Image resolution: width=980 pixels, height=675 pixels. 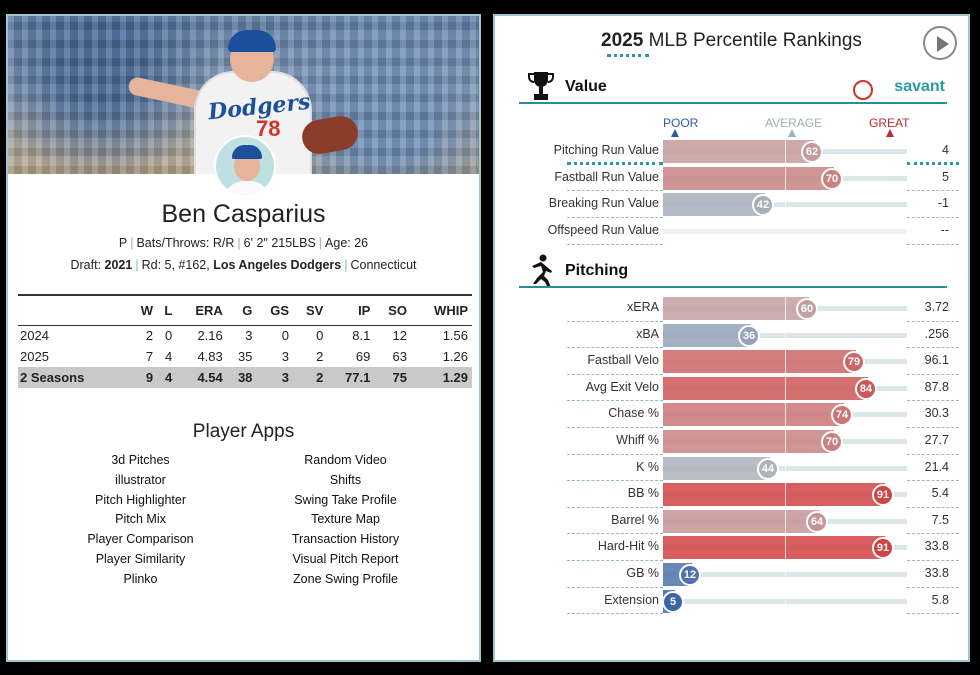 I want to click on metric-row: Extension 5 5.8, so click(x=731, y=601).